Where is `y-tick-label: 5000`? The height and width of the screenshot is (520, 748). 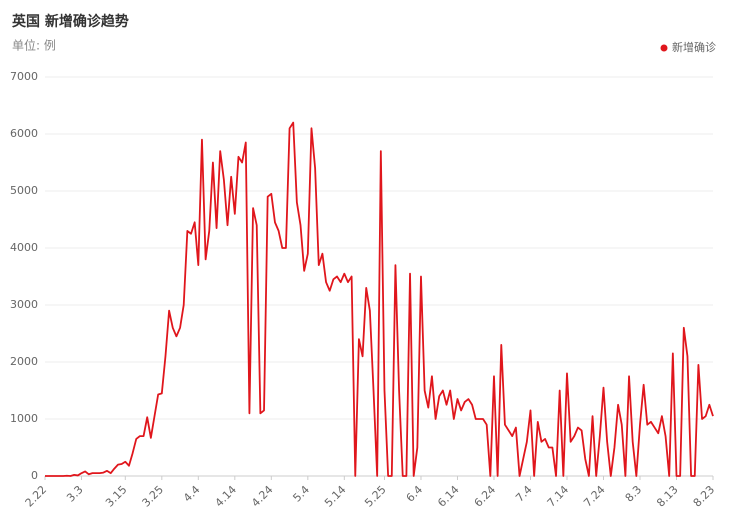 y-tick-label: 5000 is located at coordinates (24, 190).